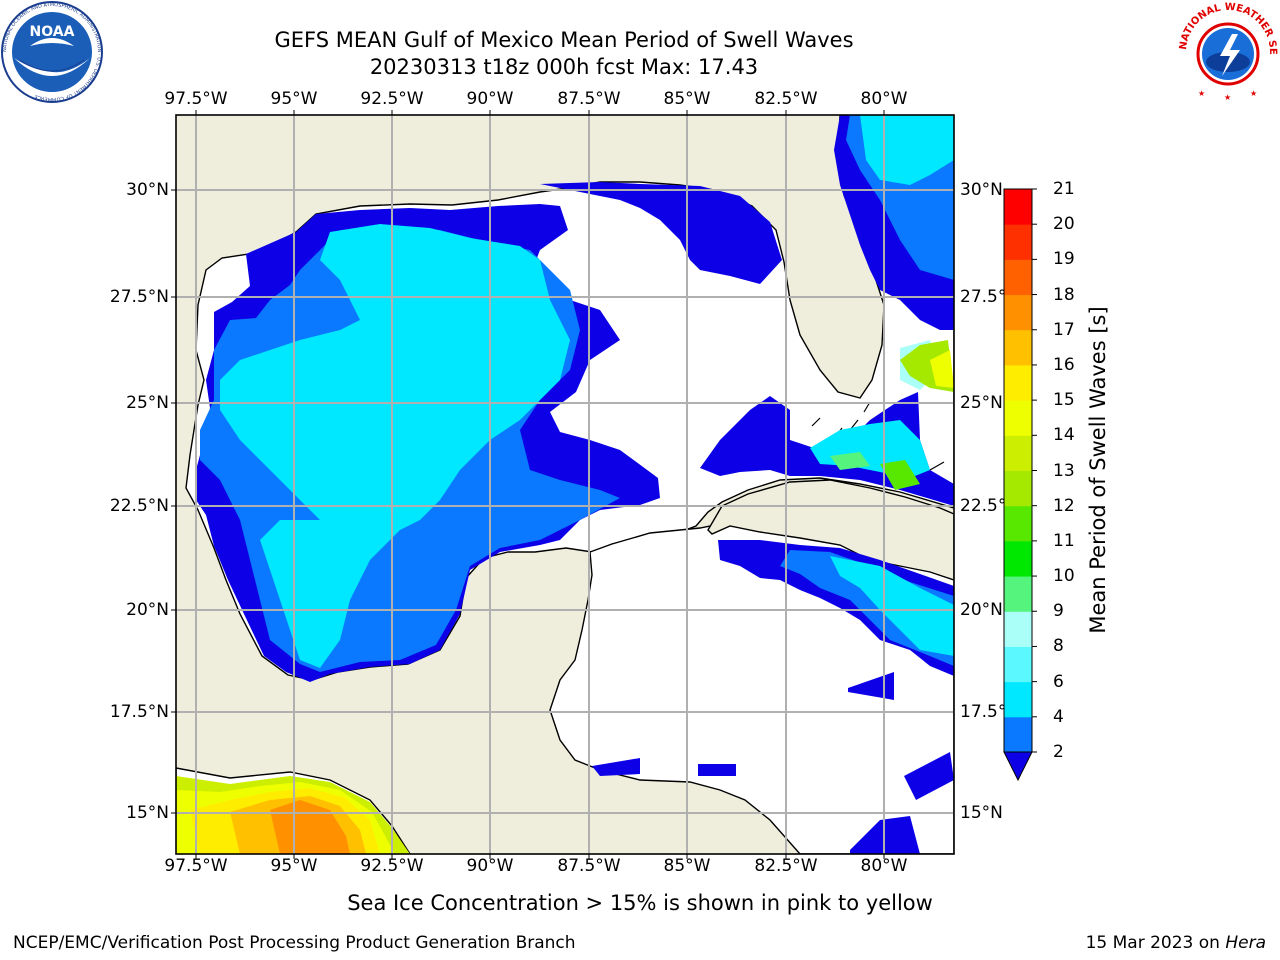 The height and width of the screenshot is (960, 1280). What do you see at coordinates (1064, 400) in the screenshot?
I see `colorbar-tick-label: 15` at bounding box center [1064, 400].